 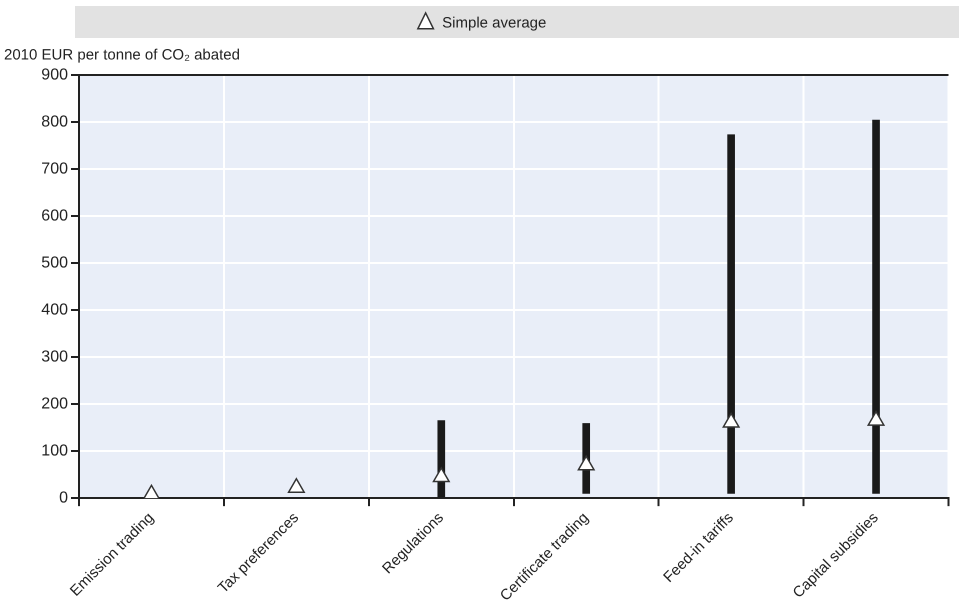 What do you see at coordinates (54, 451) in the screenshot?
I see `y-tick-label: 100` at bounding box center [54, 451].